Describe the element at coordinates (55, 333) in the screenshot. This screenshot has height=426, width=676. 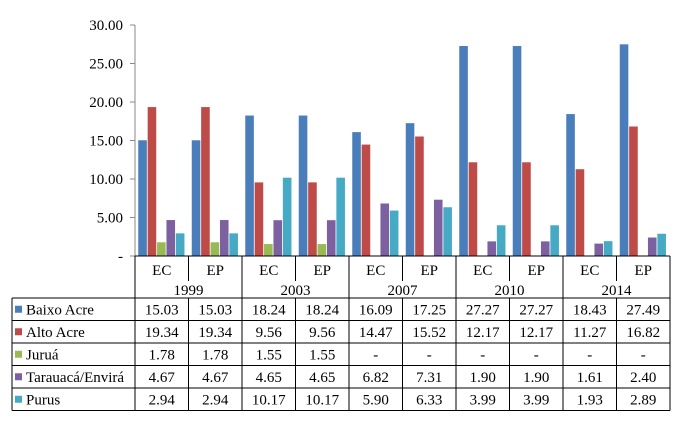
I see `legend-label: Alto Acre` at that location.